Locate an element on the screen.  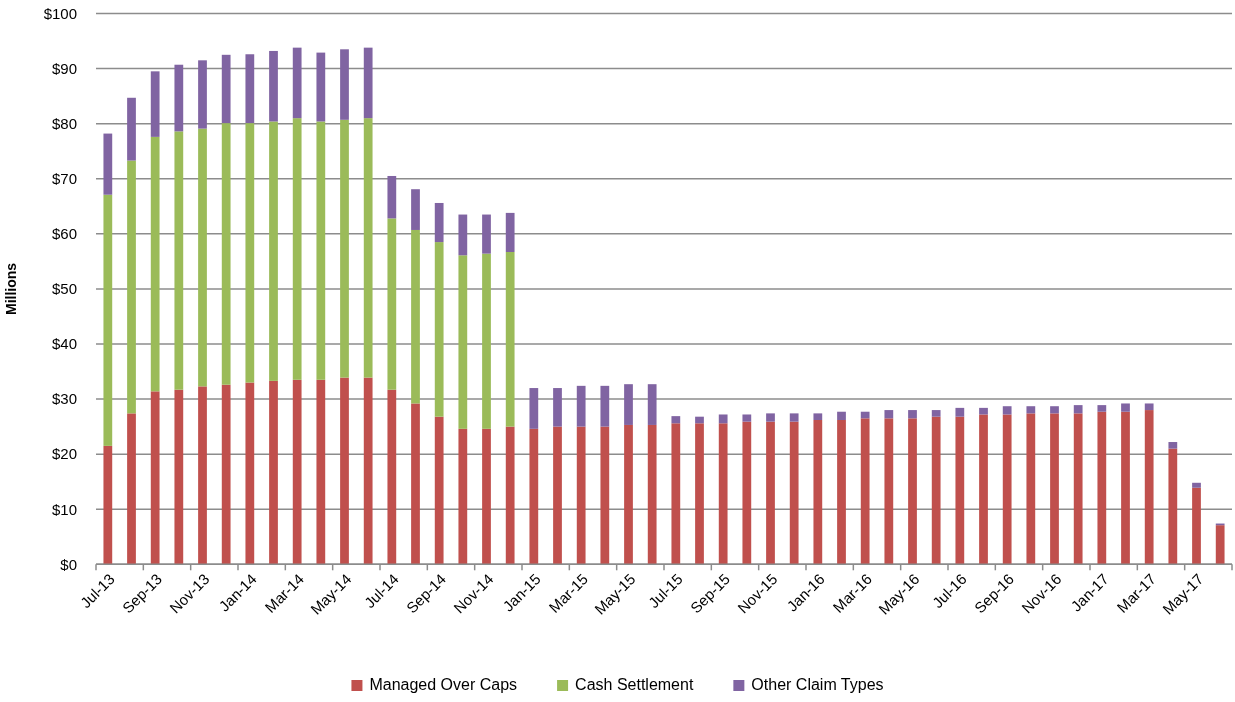
y-tick-label: $0 is located at coordinates (68, 564).